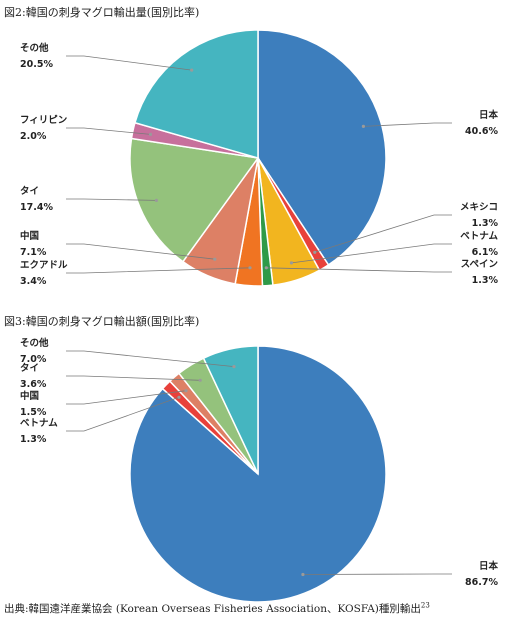  Describe the element at coordinates (44, 265) in the screenshot. I see `slice-label-4: エクアドル` at that location.